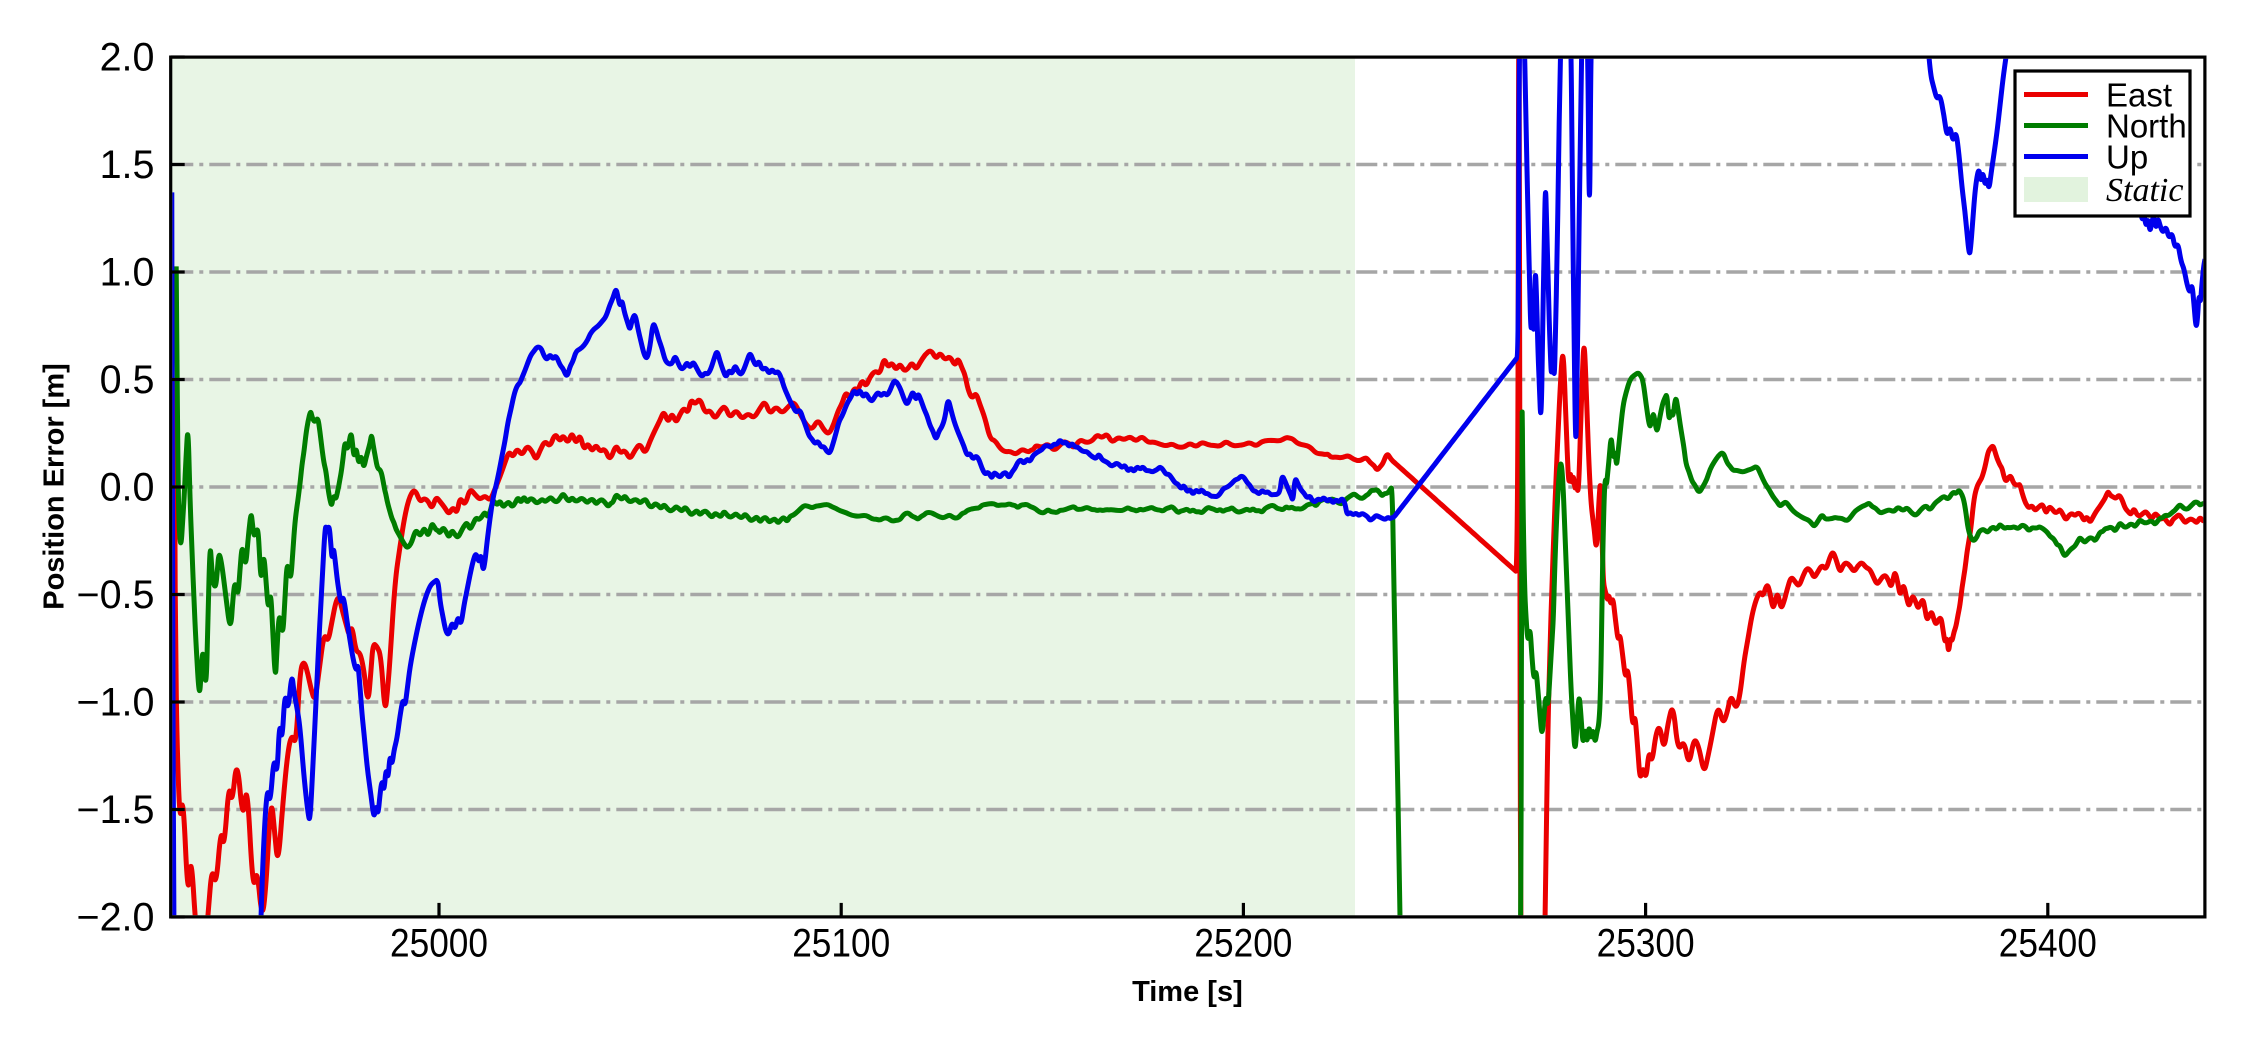 This screenshot has width=2250, height=1055. I want to click on svg-text: 1.5, so click(127, 165).